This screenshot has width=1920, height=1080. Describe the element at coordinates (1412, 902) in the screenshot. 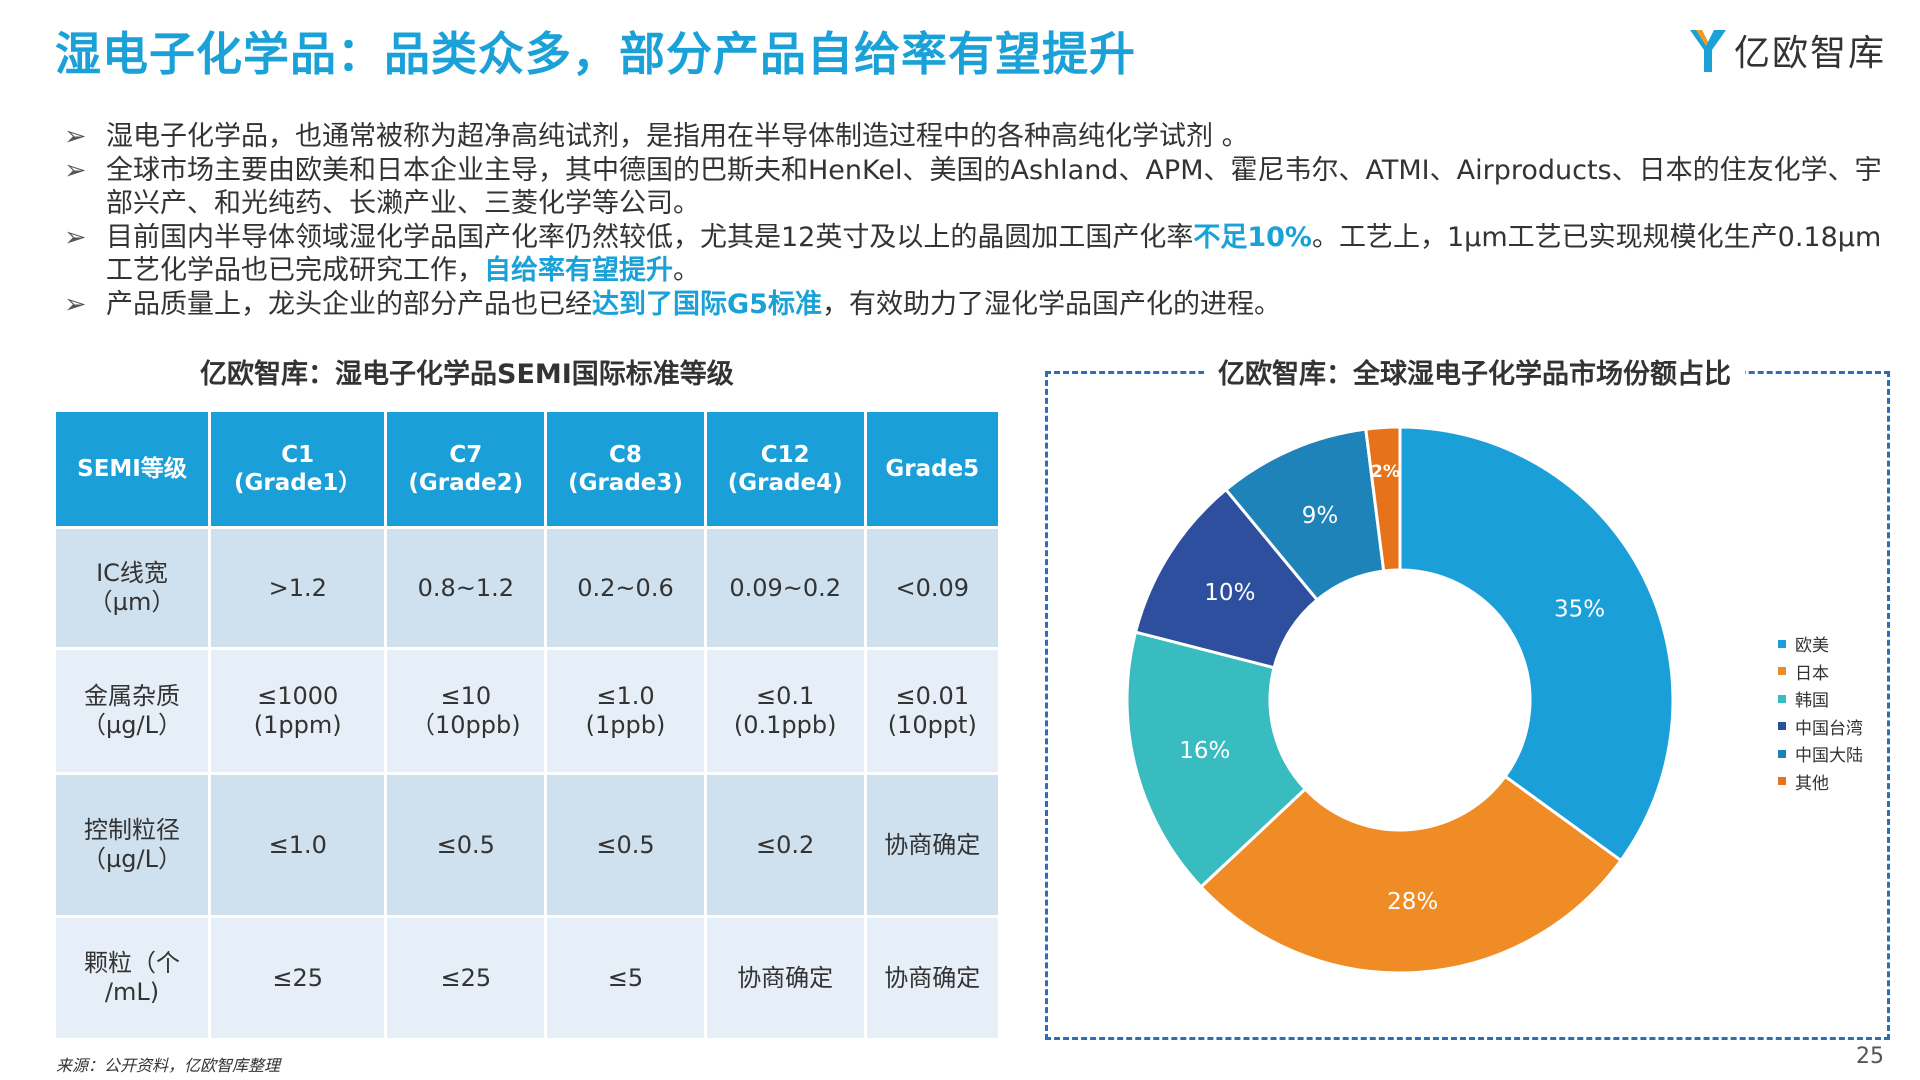

I see `slice-label: 28%` at that location.